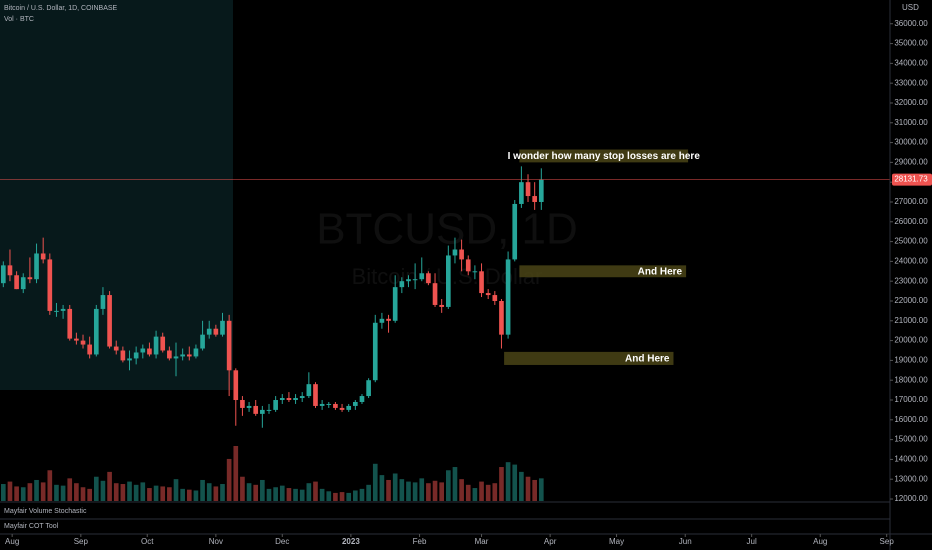  Describe the element at coordinates (911, 320) in the screenshot. I see `y-tick-label: 21000.00` at that location.